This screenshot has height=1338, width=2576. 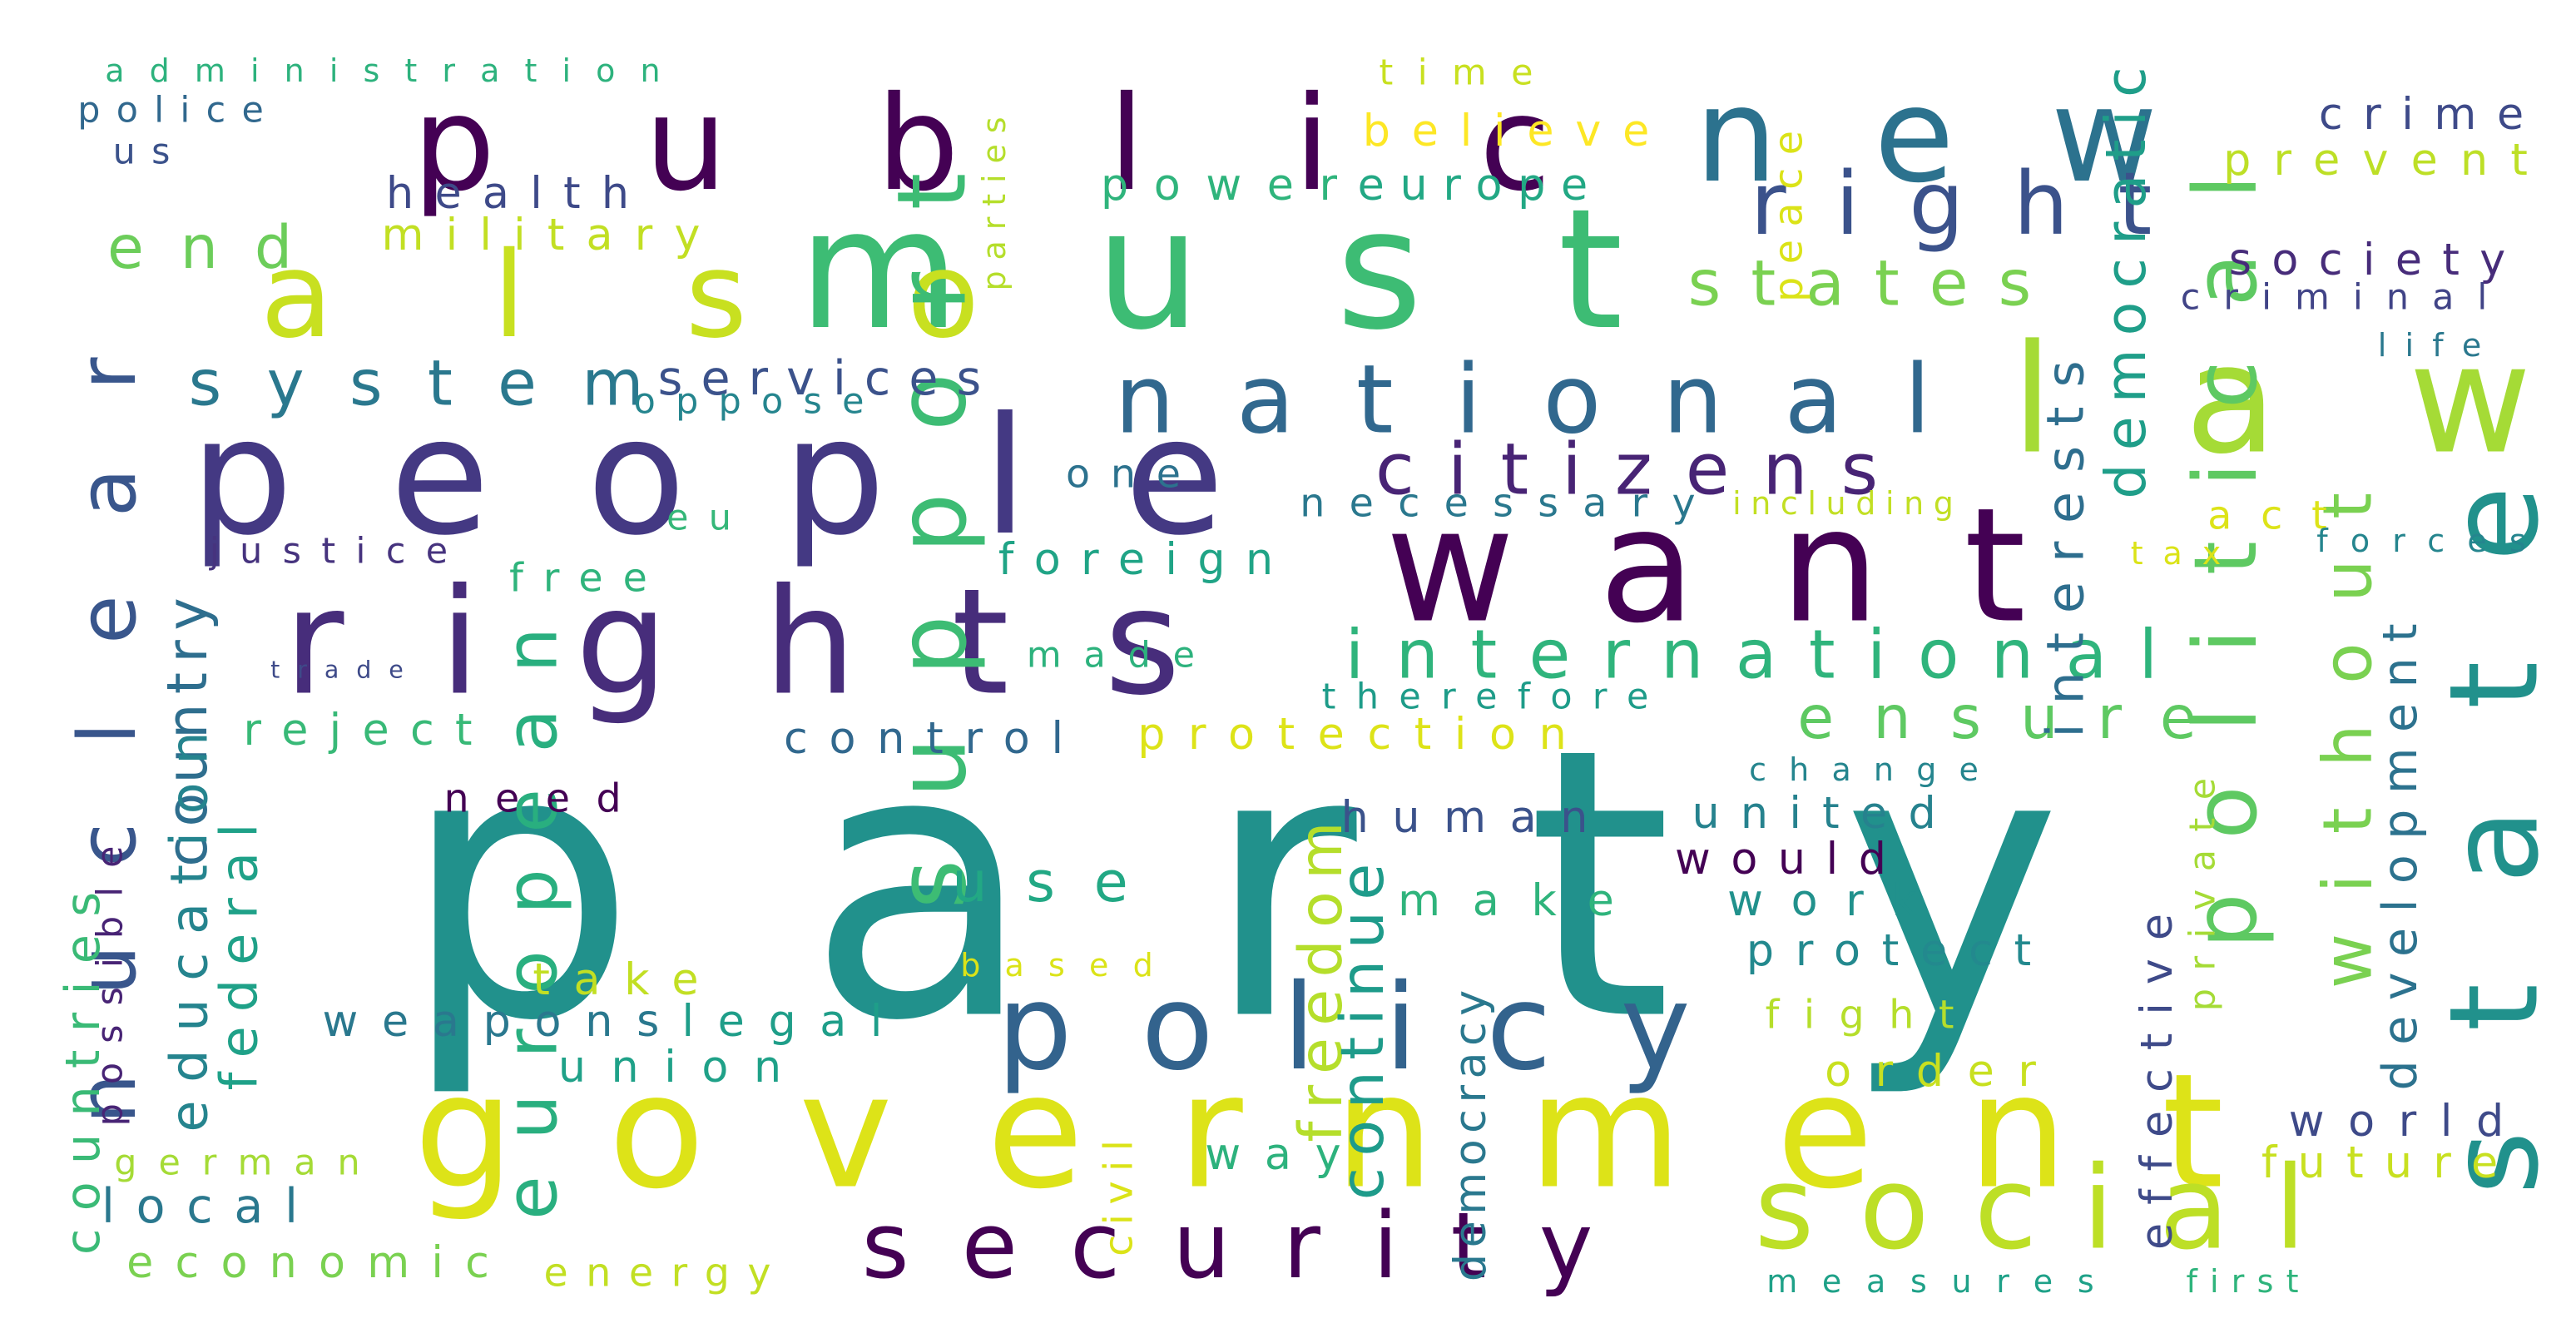 What do you see at coordinates (2439, 345) in the screenshot?
I see `word-life: life` at bounding box center [2439, 345].